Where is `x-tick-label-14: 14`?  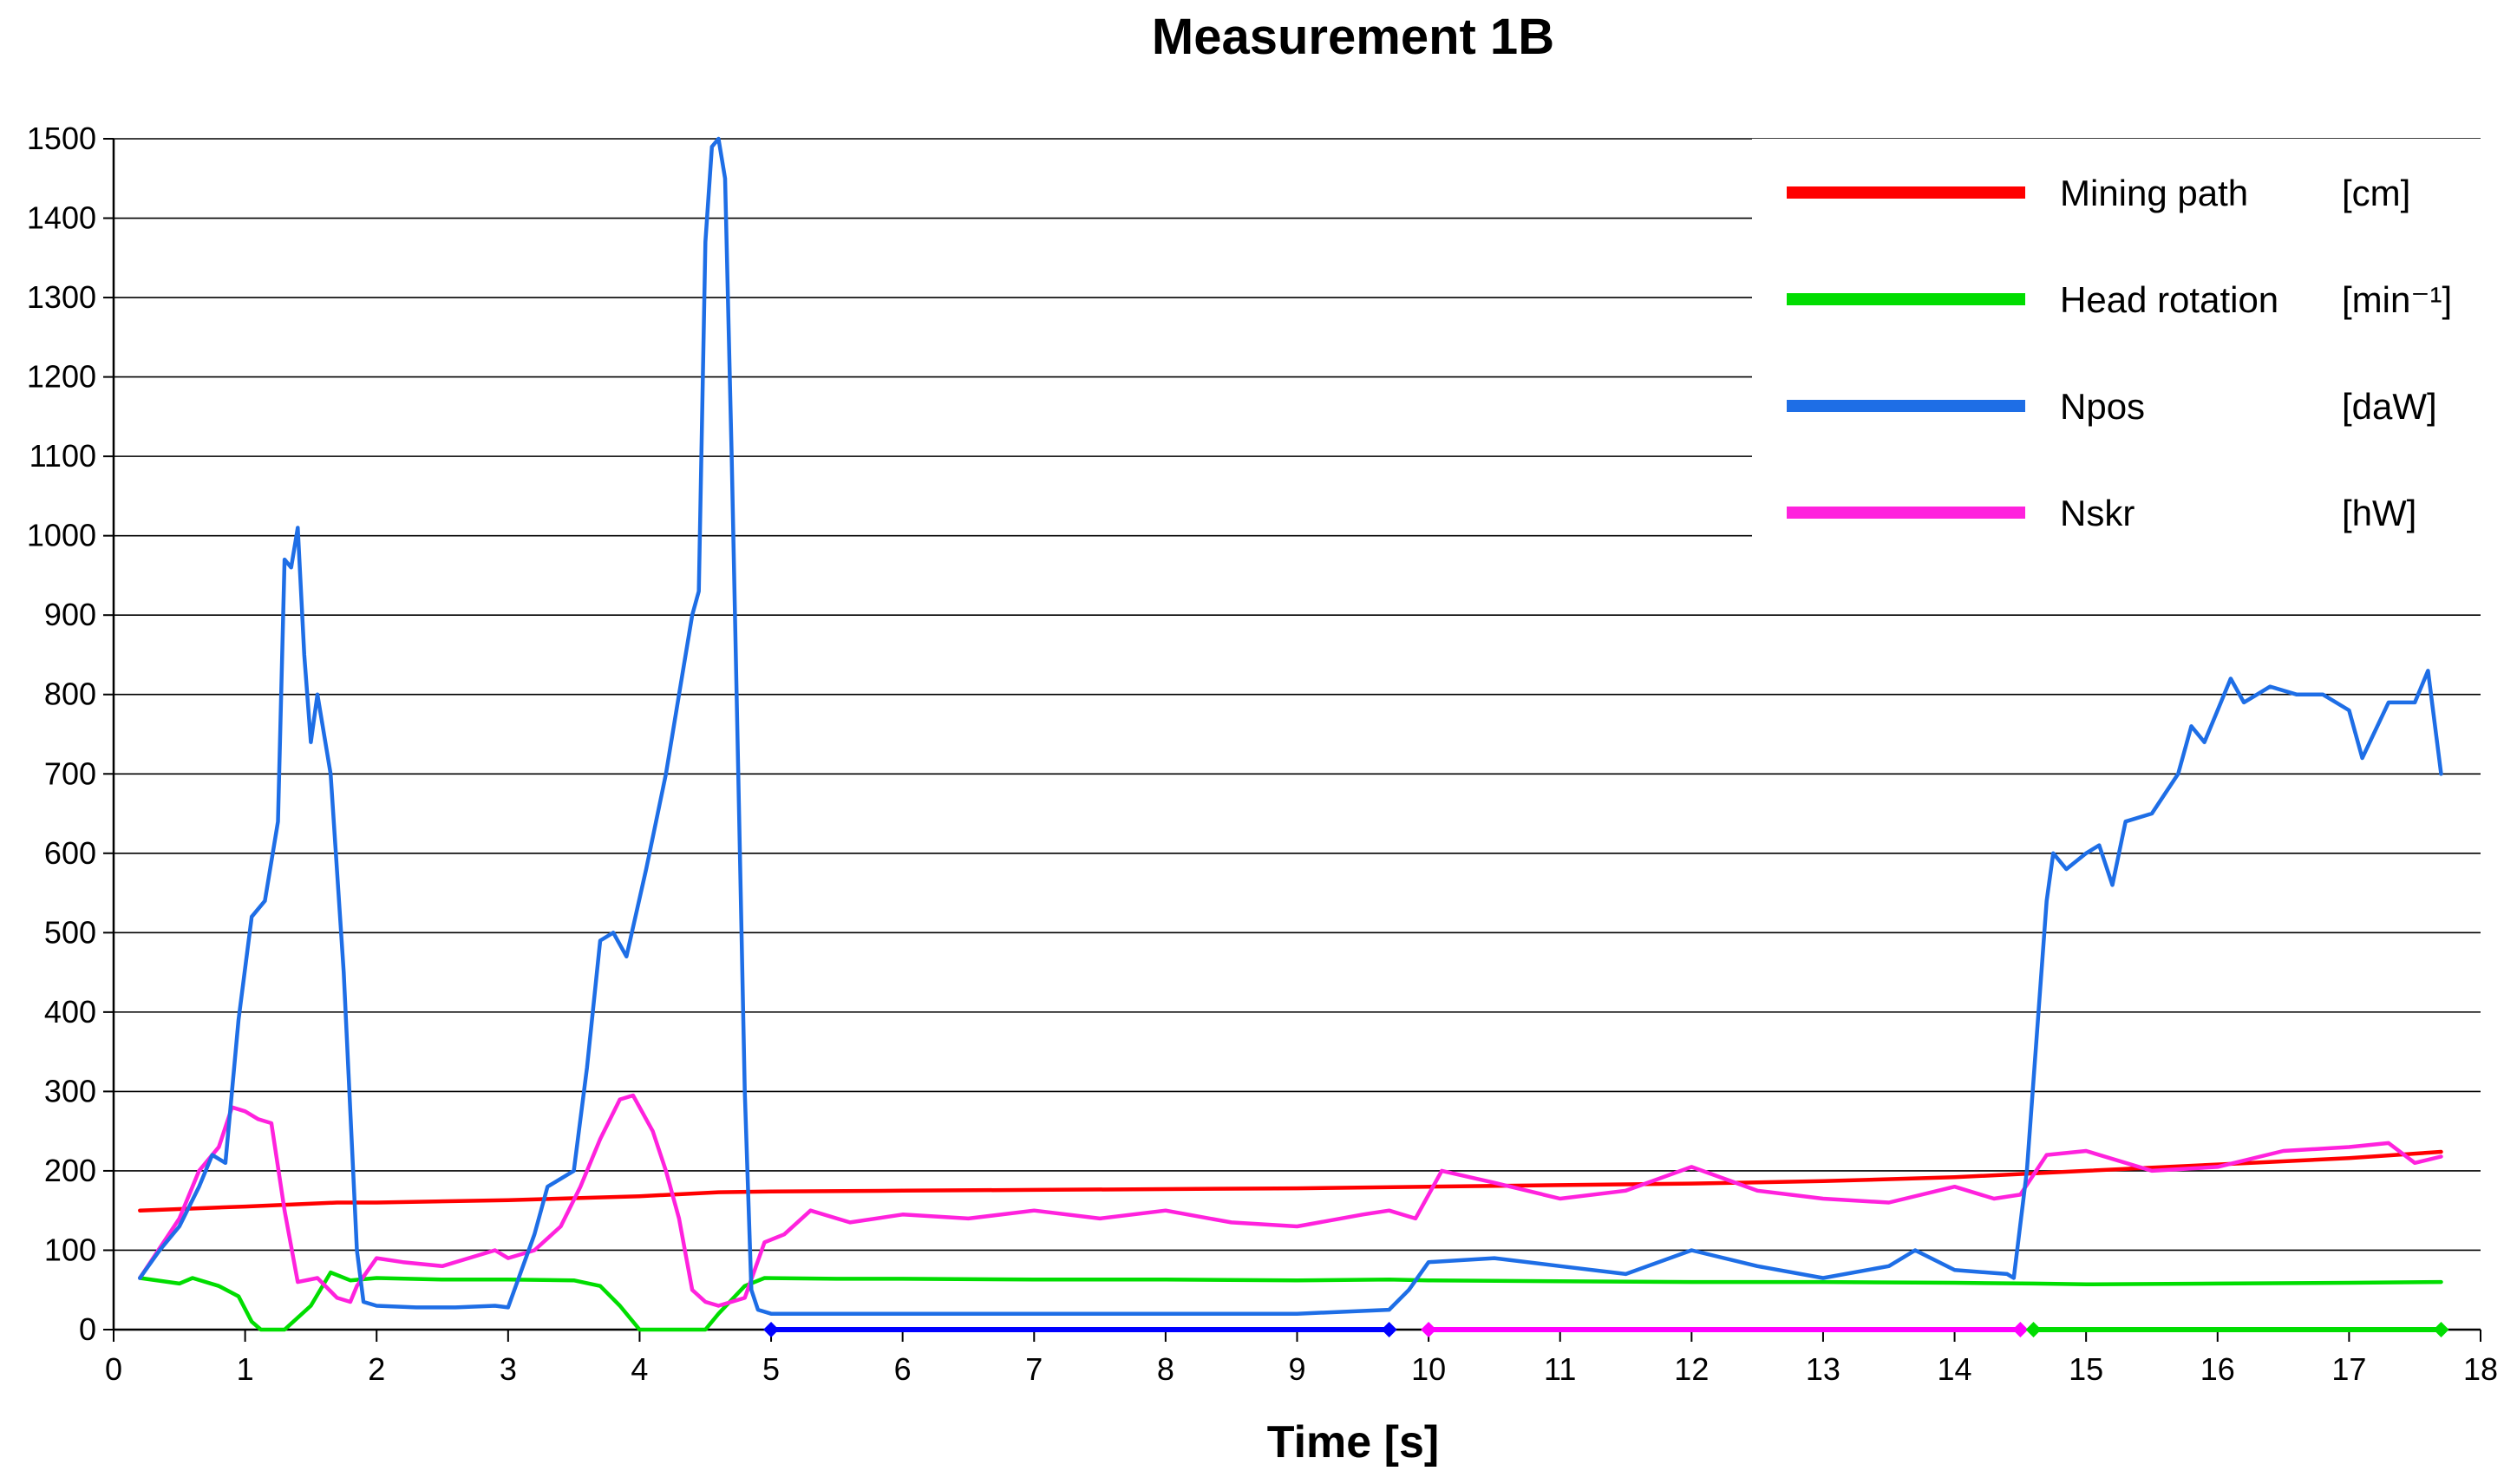 x-tick-label-14: 14 is located at coordinates (1955, 1369).